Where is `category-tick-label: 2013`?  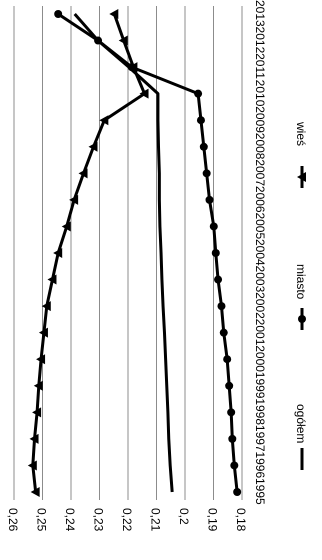
category-tick-label: 2013 is located at coordinates (260, 13).